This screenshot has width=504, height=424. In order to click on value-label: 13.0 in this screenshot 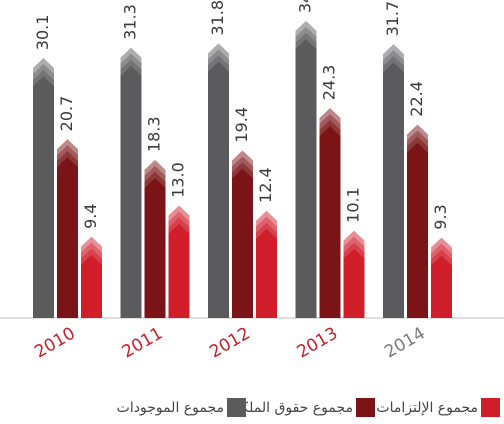, I will do `click(178, 180)`.